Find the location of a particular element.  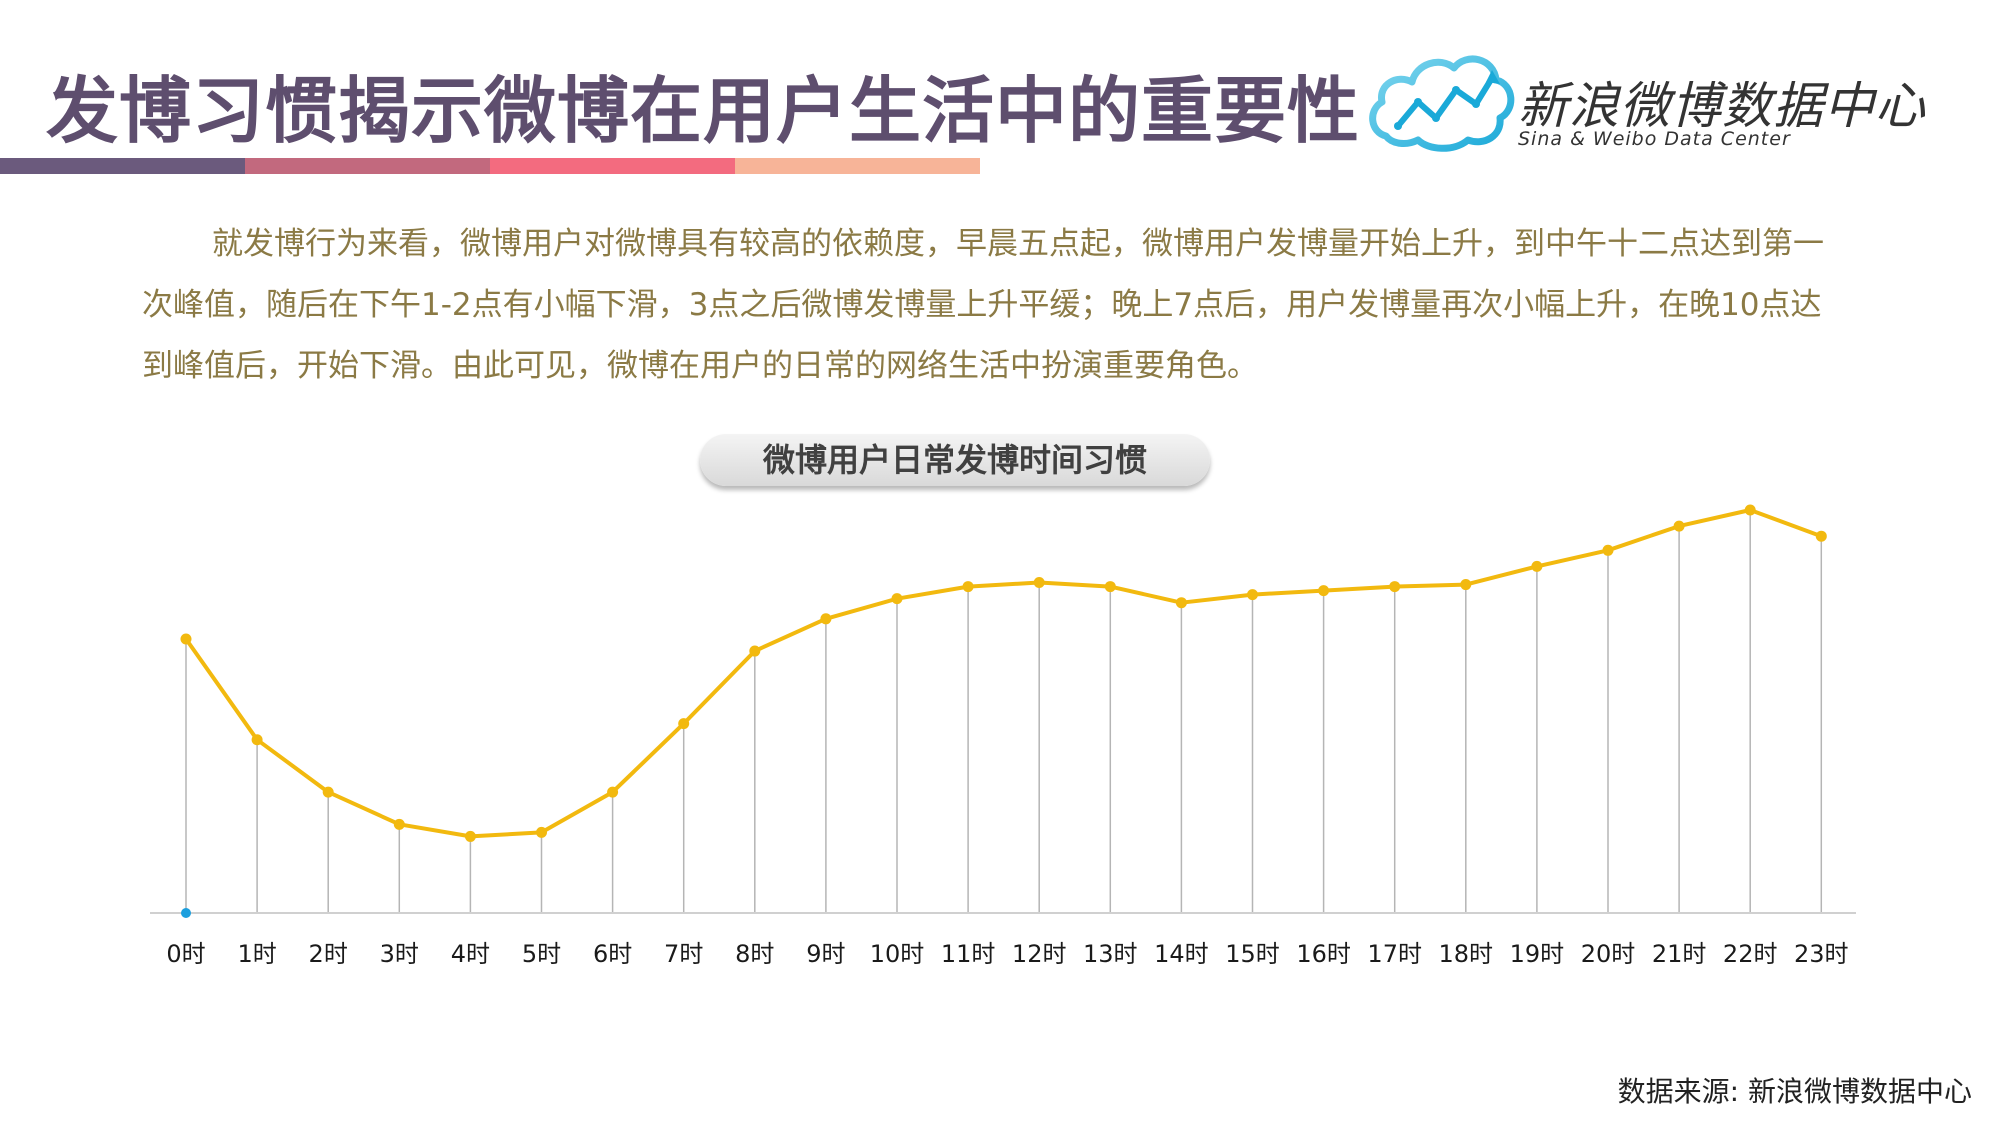

x-tick-label: 19时 is located at coordinates (1537, 954).